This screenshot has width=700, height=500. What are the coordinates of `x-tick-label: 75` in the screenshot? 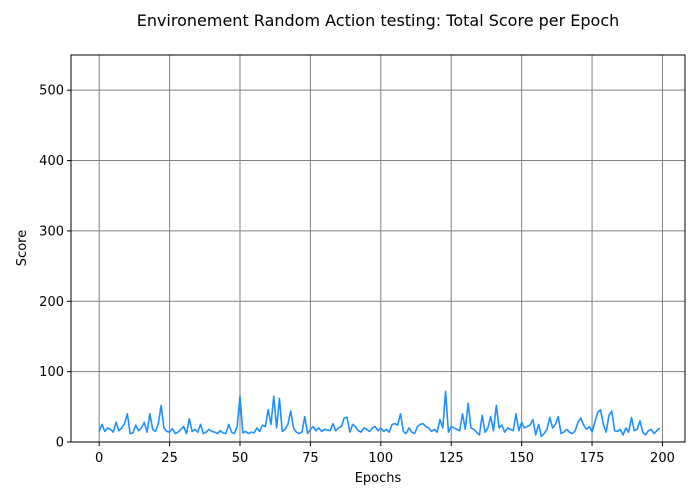 It's located at (310, 458).